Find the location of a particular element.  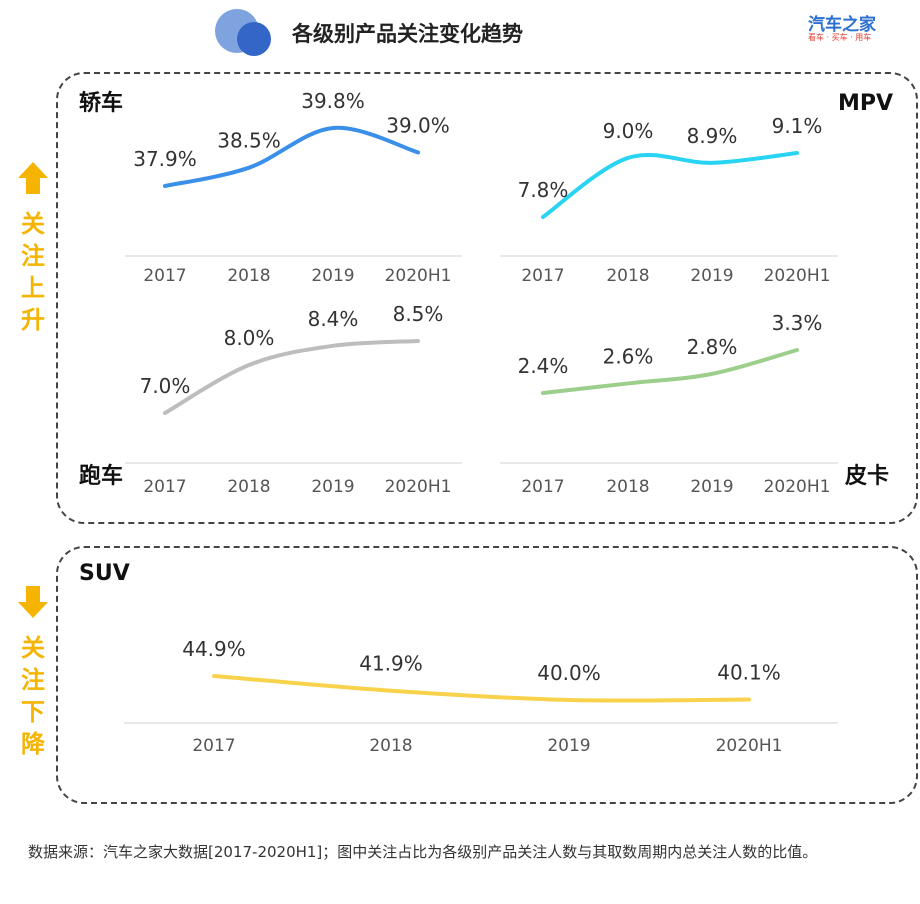

chart-0-series-line is located at coordinates (291, 156).